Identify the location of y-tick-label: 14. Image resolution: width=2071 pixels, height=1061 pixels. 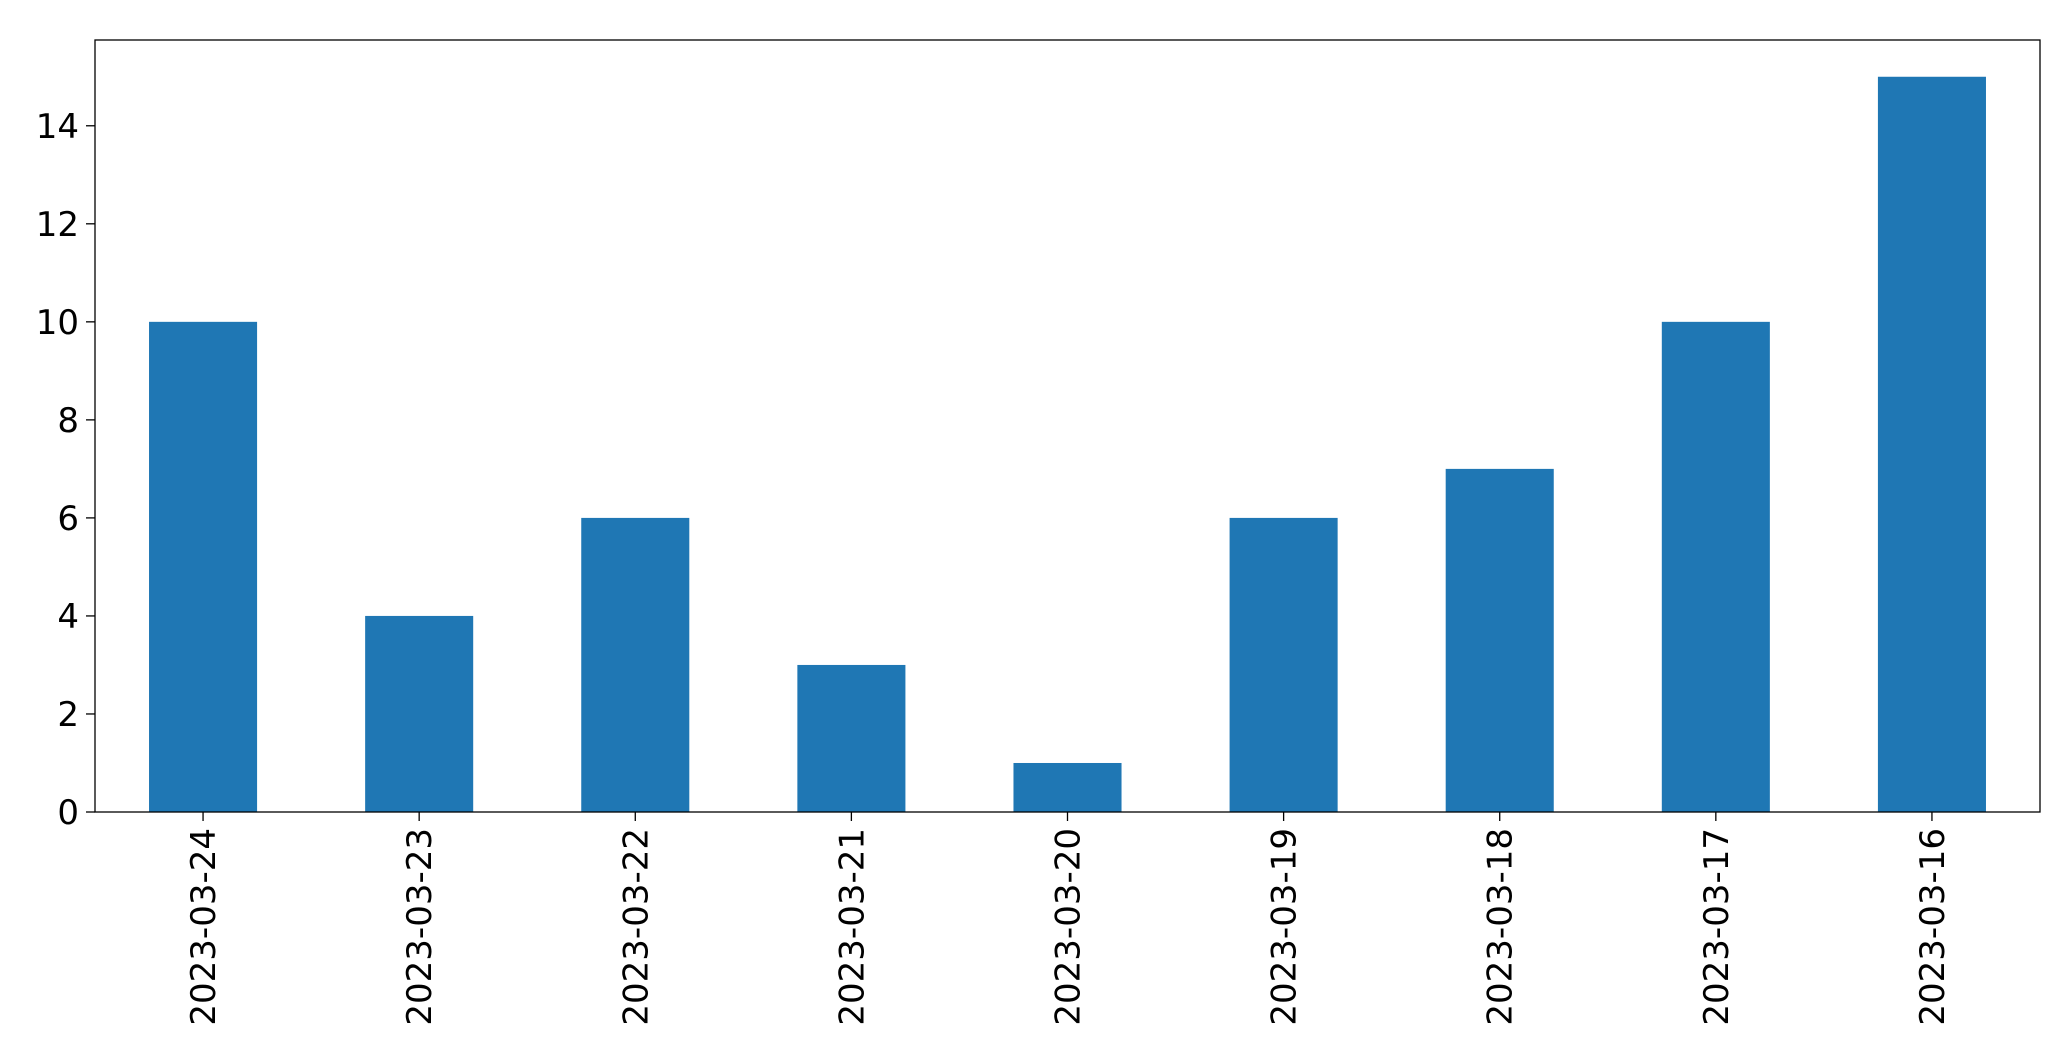
(57, 127).